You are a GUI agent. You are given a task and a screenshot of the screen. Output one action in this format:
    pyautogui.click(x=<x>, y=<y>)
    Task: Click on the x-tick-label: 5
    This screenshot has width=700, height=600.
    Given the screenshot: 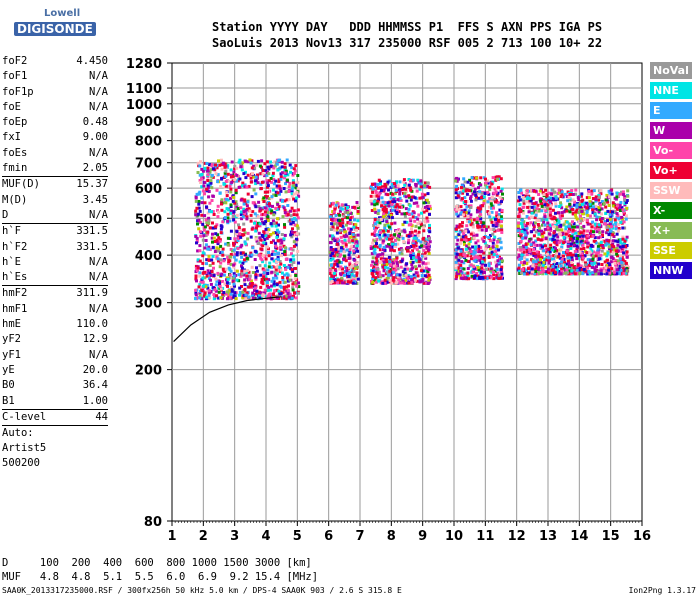 What is the action you would take?
    pyautogui.click(x=297, y=536)
    